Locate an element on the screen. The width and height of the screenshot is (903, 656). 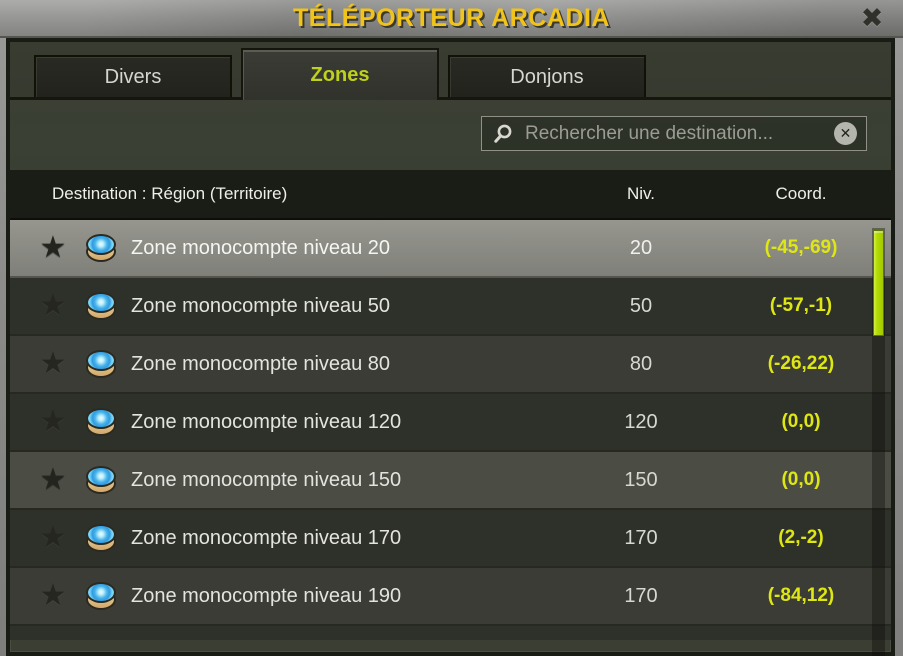
destination-level: 50 is located at coordinates (641, 305).